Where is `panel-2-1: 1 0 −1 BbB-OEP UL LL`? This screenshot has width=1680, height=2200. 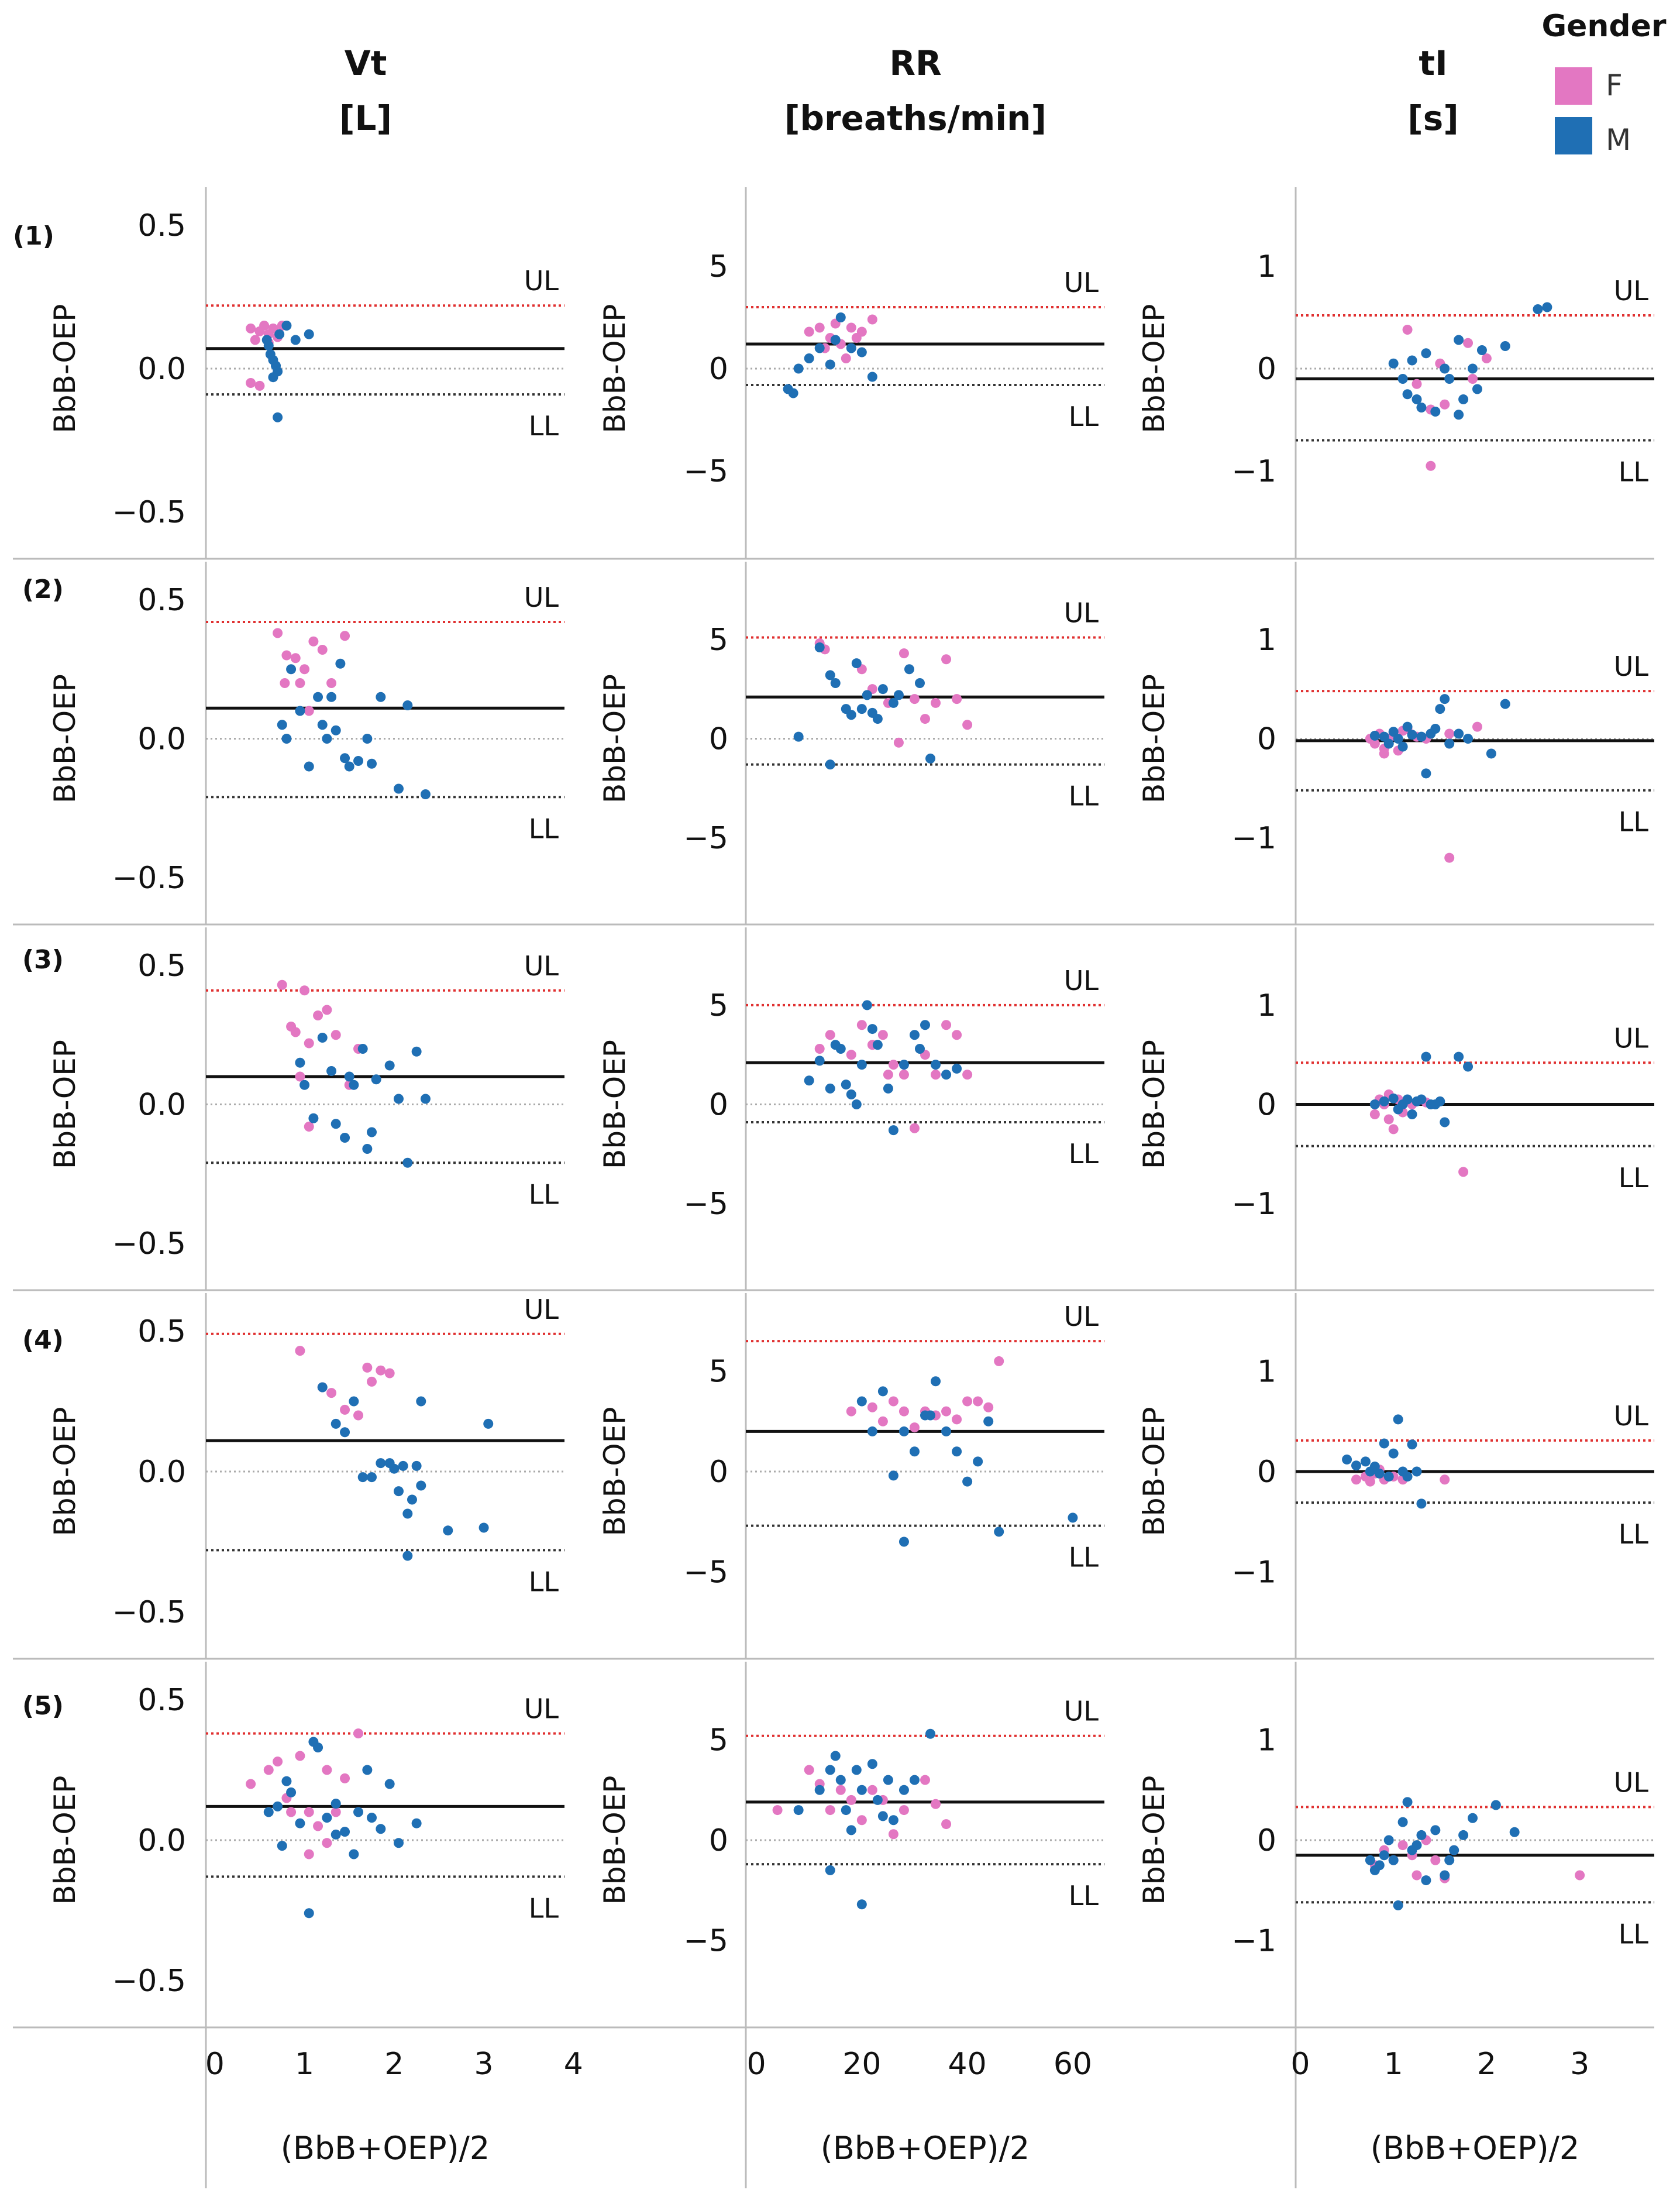
panel-2-1: 1 0 −1 BbB-OEP UL LL is located at coordinates (1378, 744).